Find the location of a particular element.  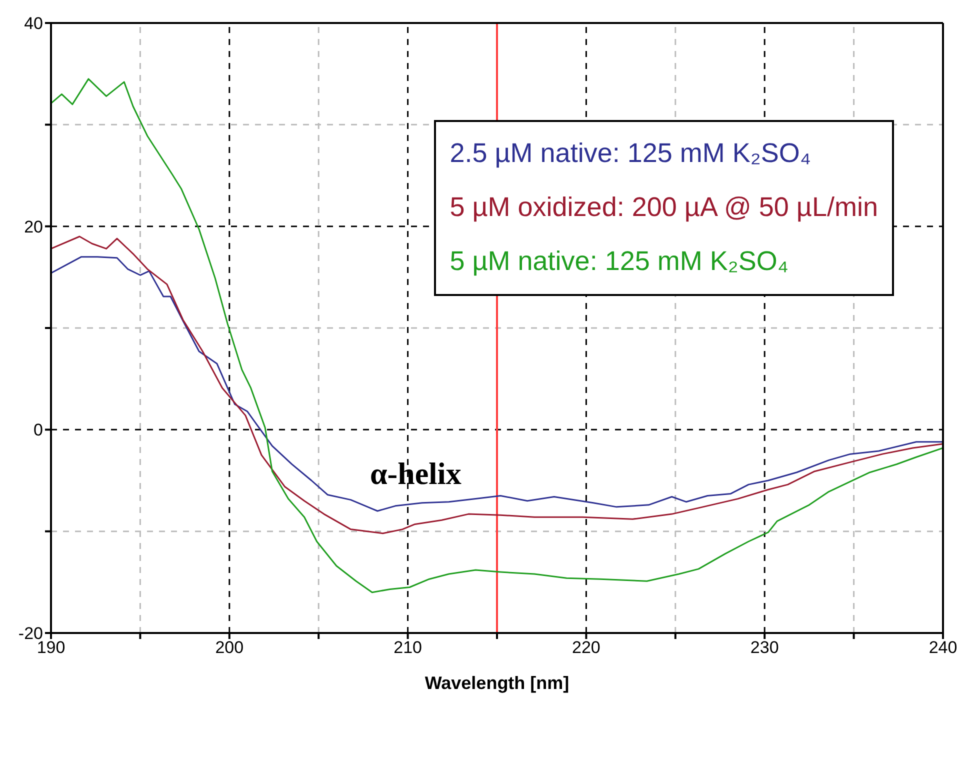

y-tick-label: 0 is located at coordinates (38, 430).